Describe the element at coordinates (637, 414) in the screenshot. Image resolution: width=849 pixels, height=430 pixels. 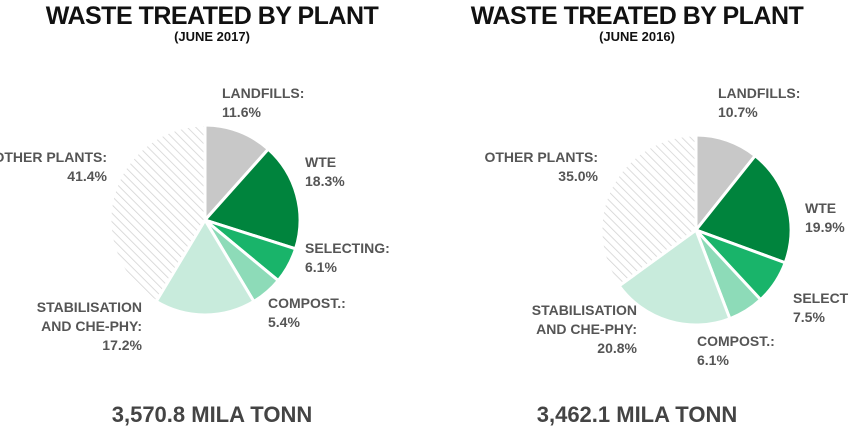
I see `total-tonnage: 3,462.1 MILA TONN` at that location.